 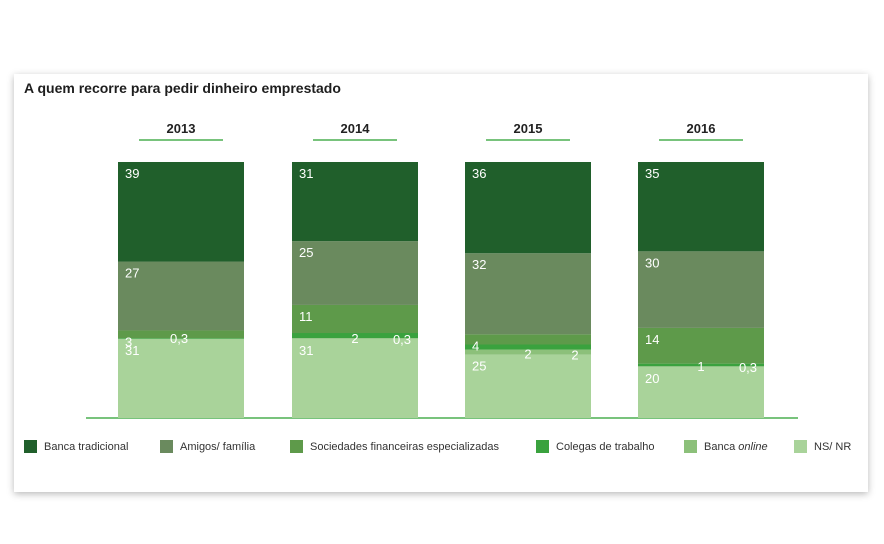 I want to click on value-label: 14, so click(x=652, y=339).